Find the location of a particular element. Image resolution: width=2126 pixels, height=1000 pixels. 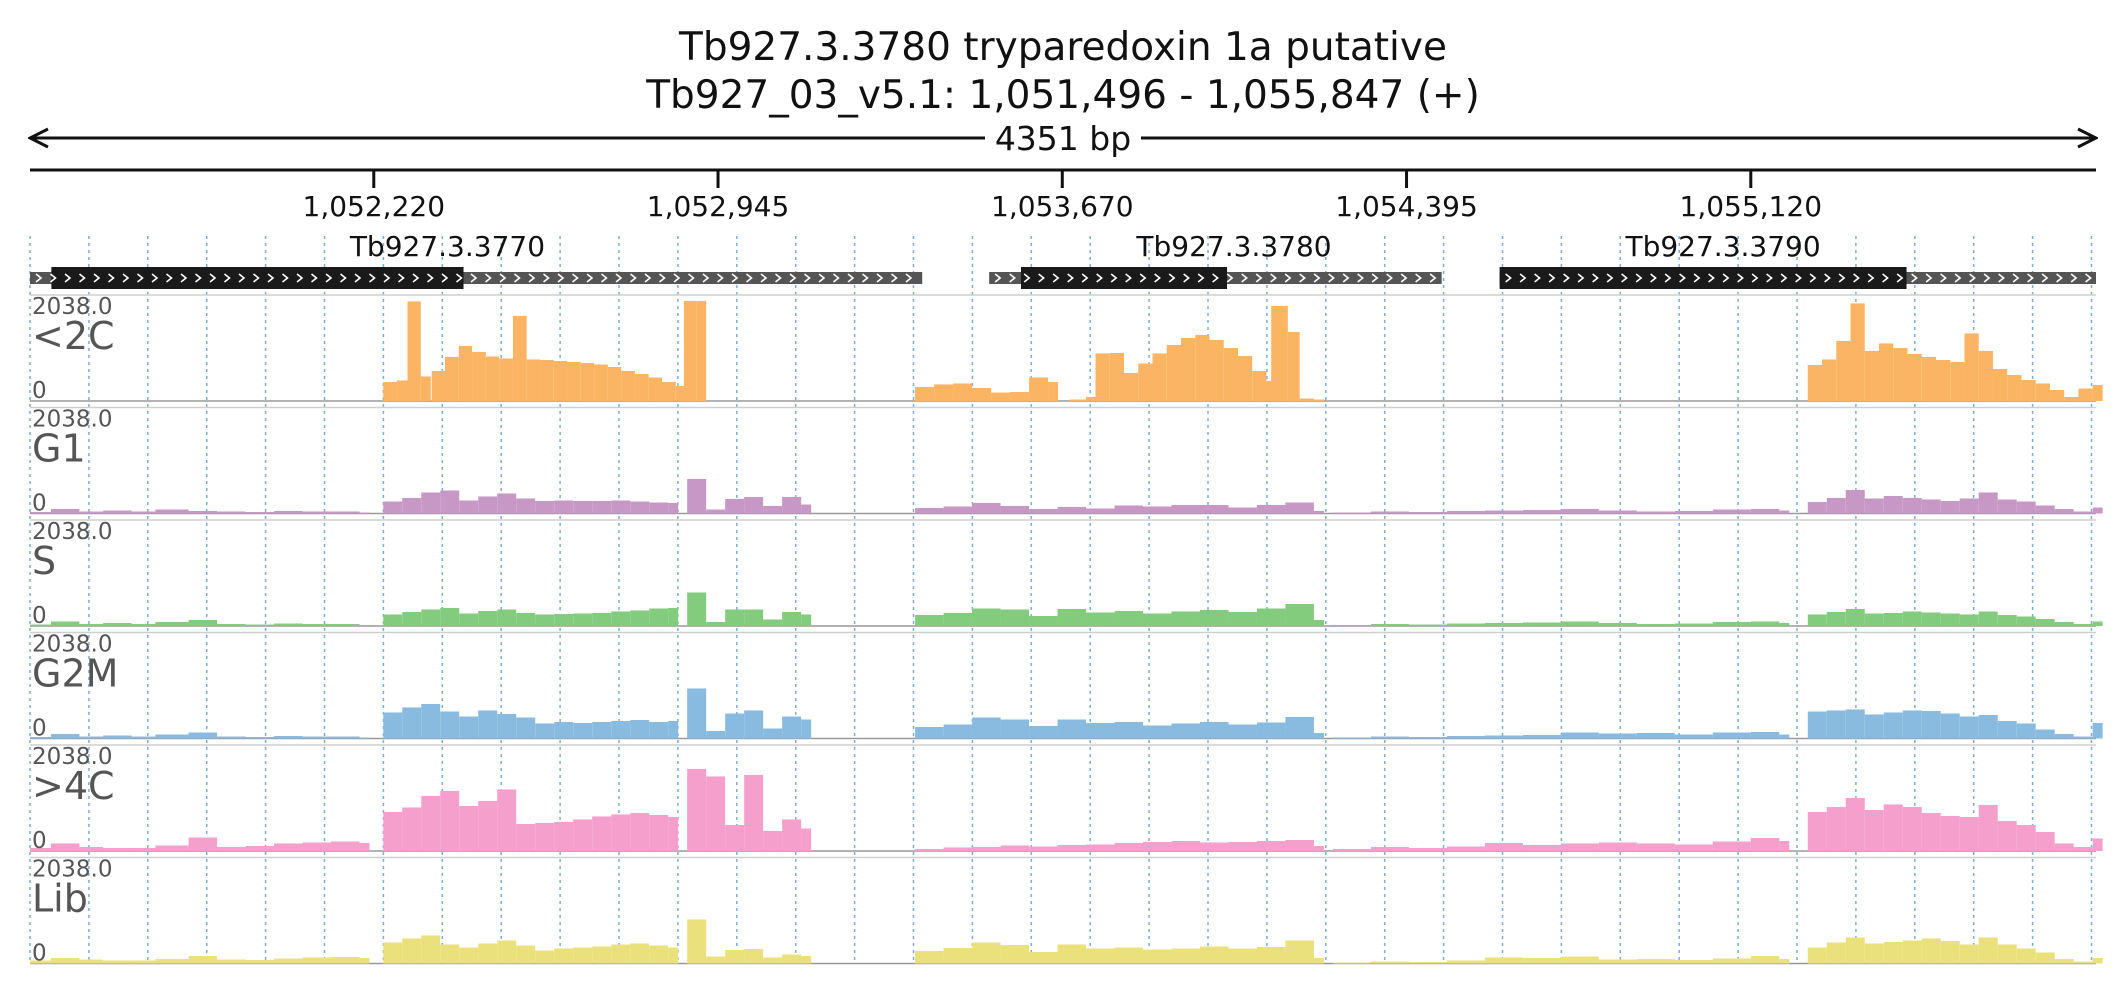

track-max-label: 2038.0 is located at coordinates (72, 307).